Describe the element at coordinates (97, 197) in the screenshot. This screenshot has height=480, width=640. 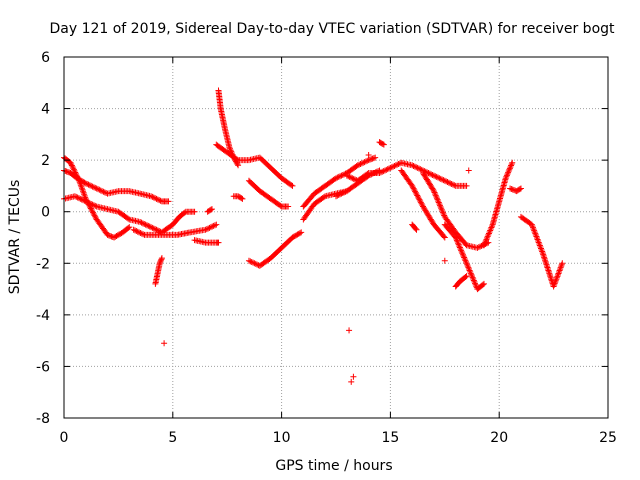
I see `series-track-b` at that location.